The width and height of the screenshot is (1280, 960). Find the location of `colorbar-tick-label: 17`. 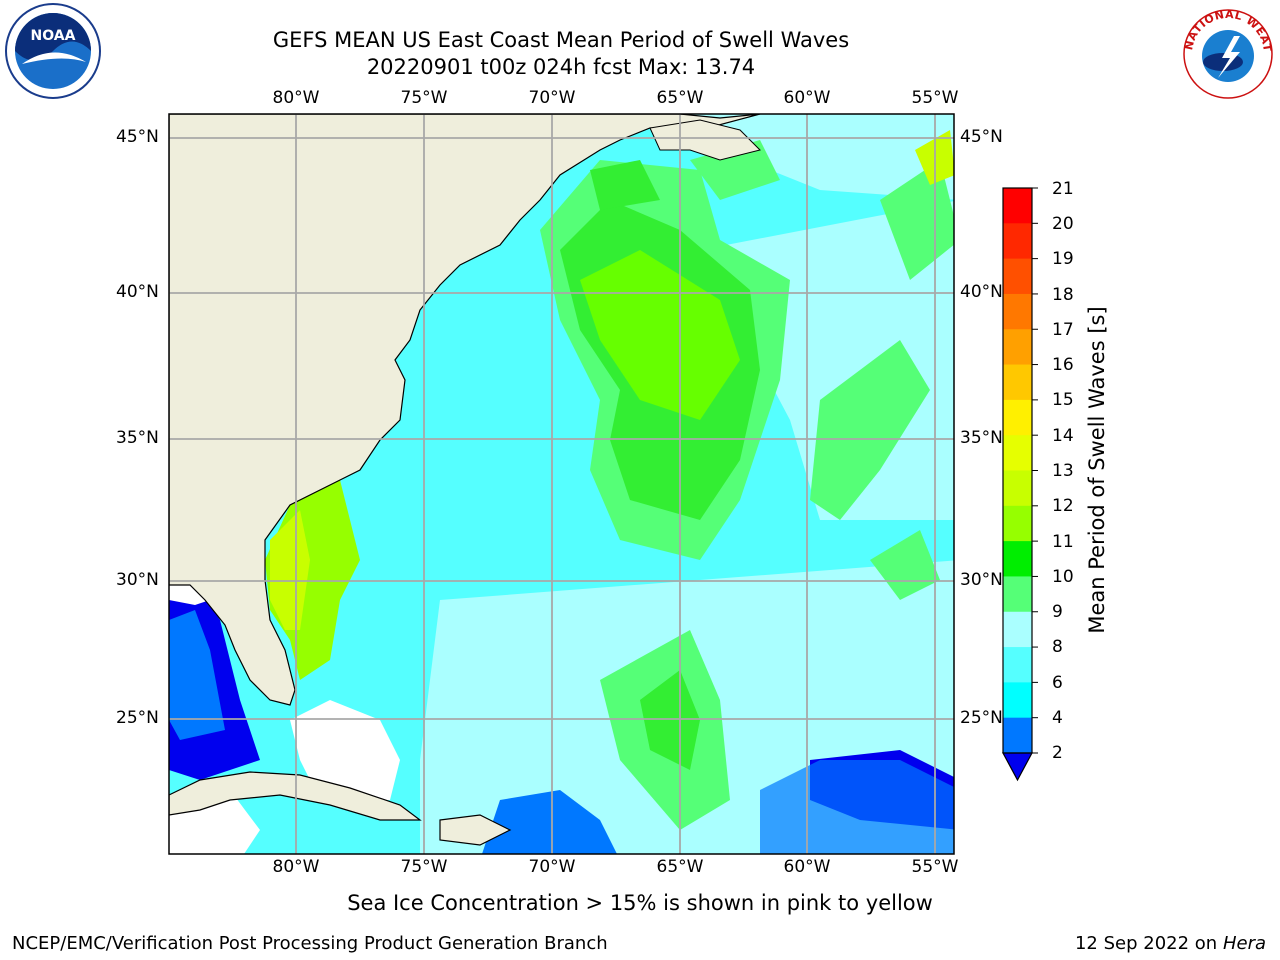

colorbar-tick-label: 17 is located at coordinates (1063, 330).